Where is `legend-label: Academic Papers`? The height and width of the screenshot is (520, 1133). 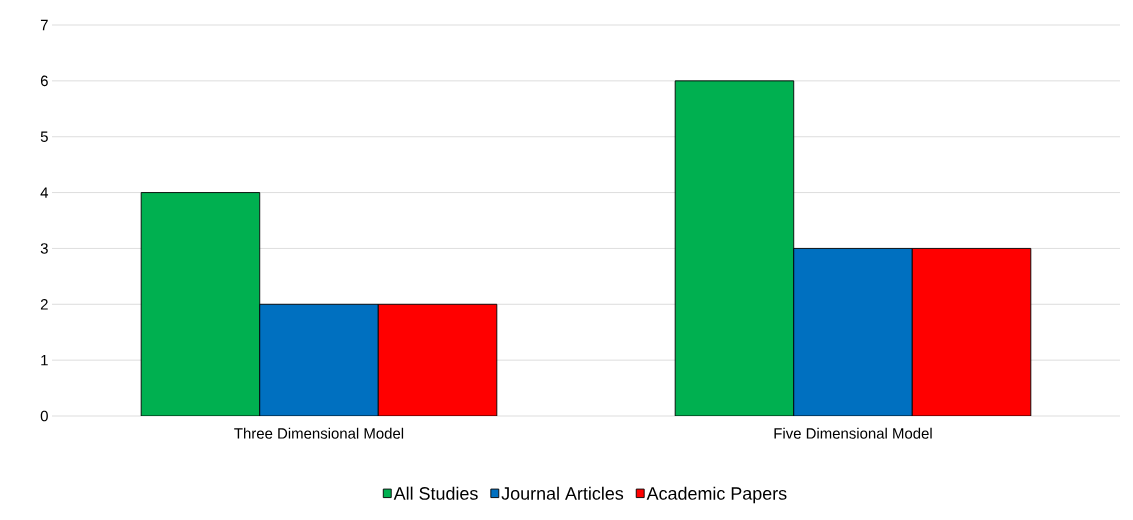 legend-label: Academic Papers is located at coordinates (716, 495).